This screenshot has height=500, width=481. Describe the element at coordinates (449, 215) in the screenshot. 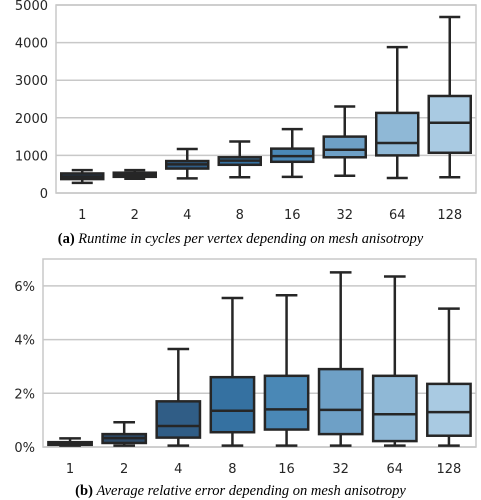

I see `xtick-label-a-7: 128` at that location.